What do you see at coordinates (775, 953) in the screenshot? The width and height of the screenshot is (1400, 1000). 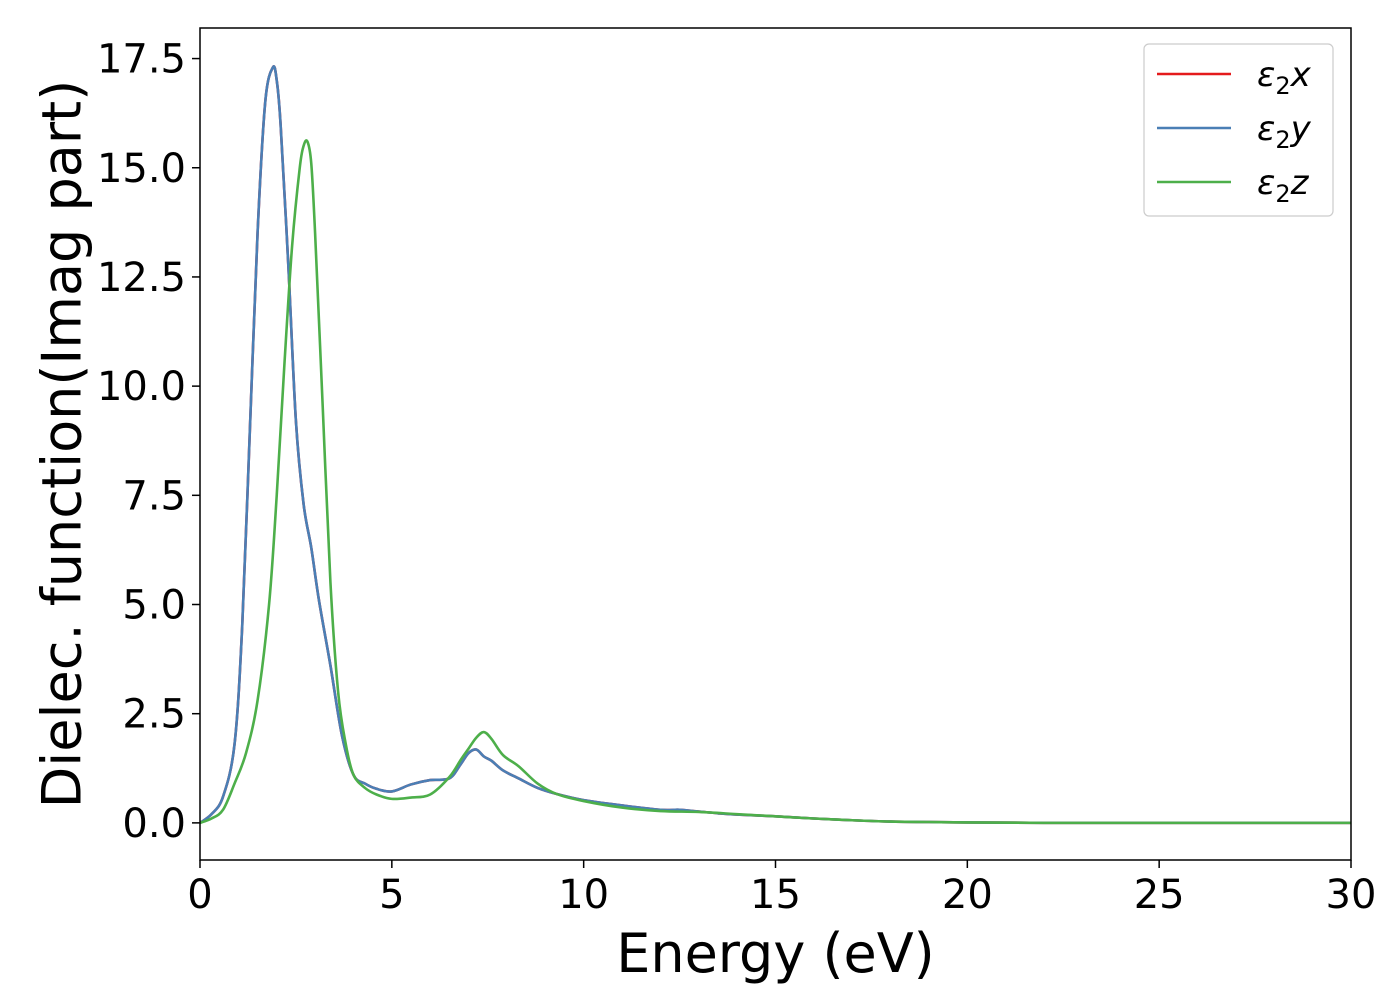 I see `x-axis-title: Energy (eV)` at bounding box center [775, 953].